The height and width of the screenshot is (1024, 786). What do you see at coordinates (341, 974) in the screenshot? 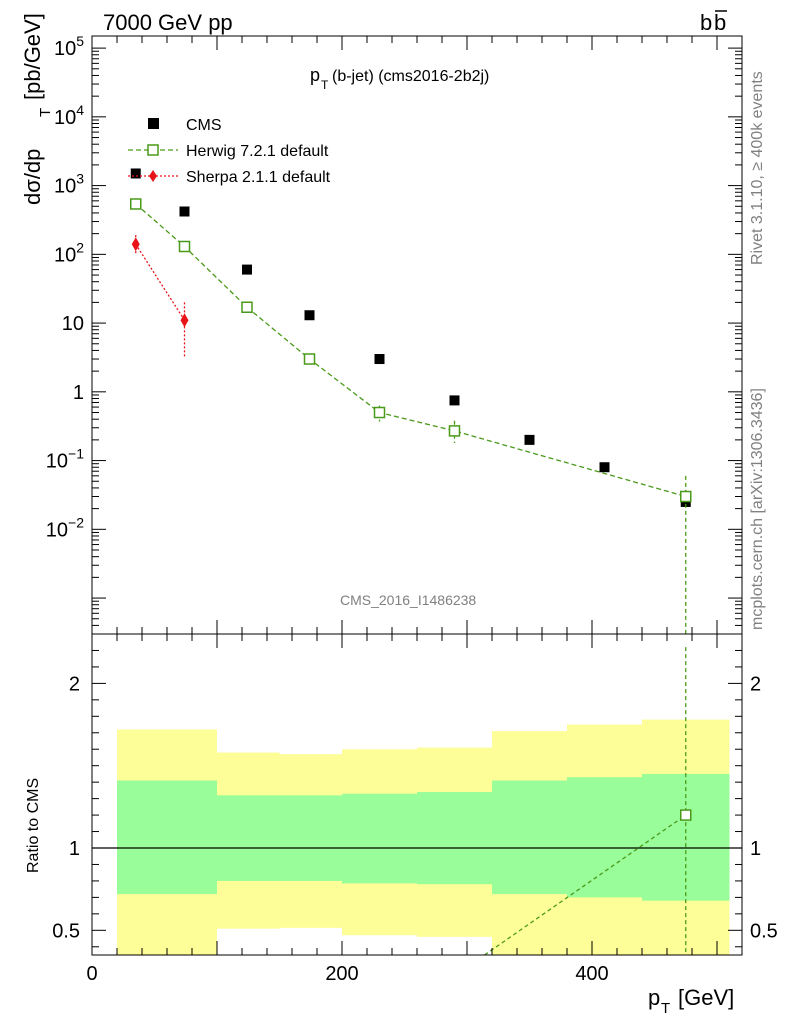
I see `x-tick-label: 200` at bounding box center [341, 974].